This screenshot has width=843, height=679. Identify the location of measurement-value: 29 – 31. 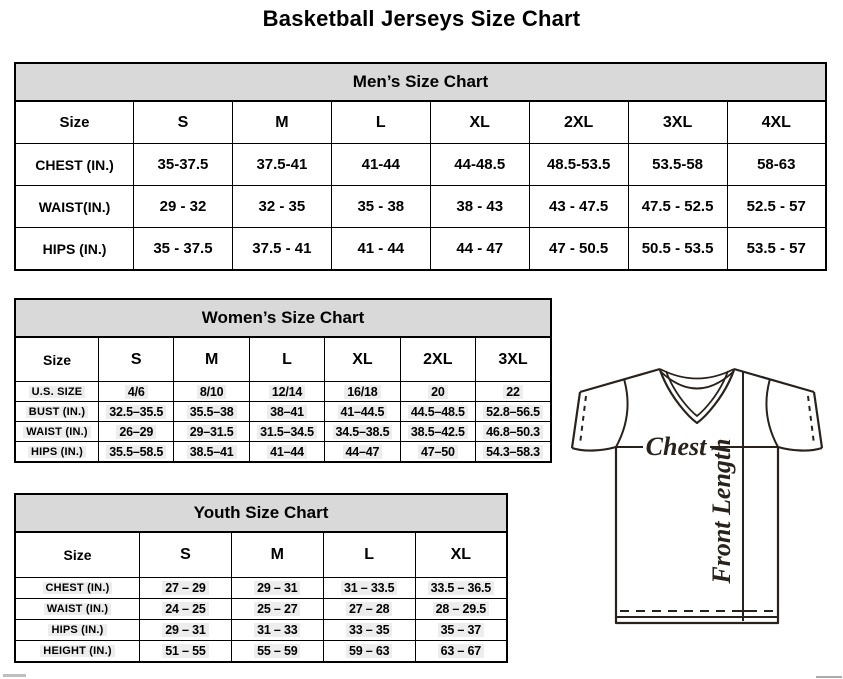
(277, 588).